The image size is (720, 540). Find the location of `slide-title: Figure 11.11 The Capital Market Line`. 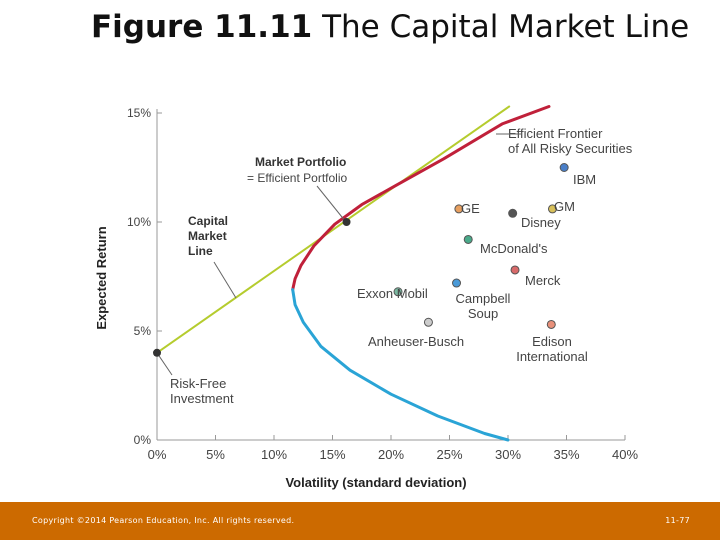

slide-title: Figure 11.11 The Capital Market Line is located at coordinates (391, 27).